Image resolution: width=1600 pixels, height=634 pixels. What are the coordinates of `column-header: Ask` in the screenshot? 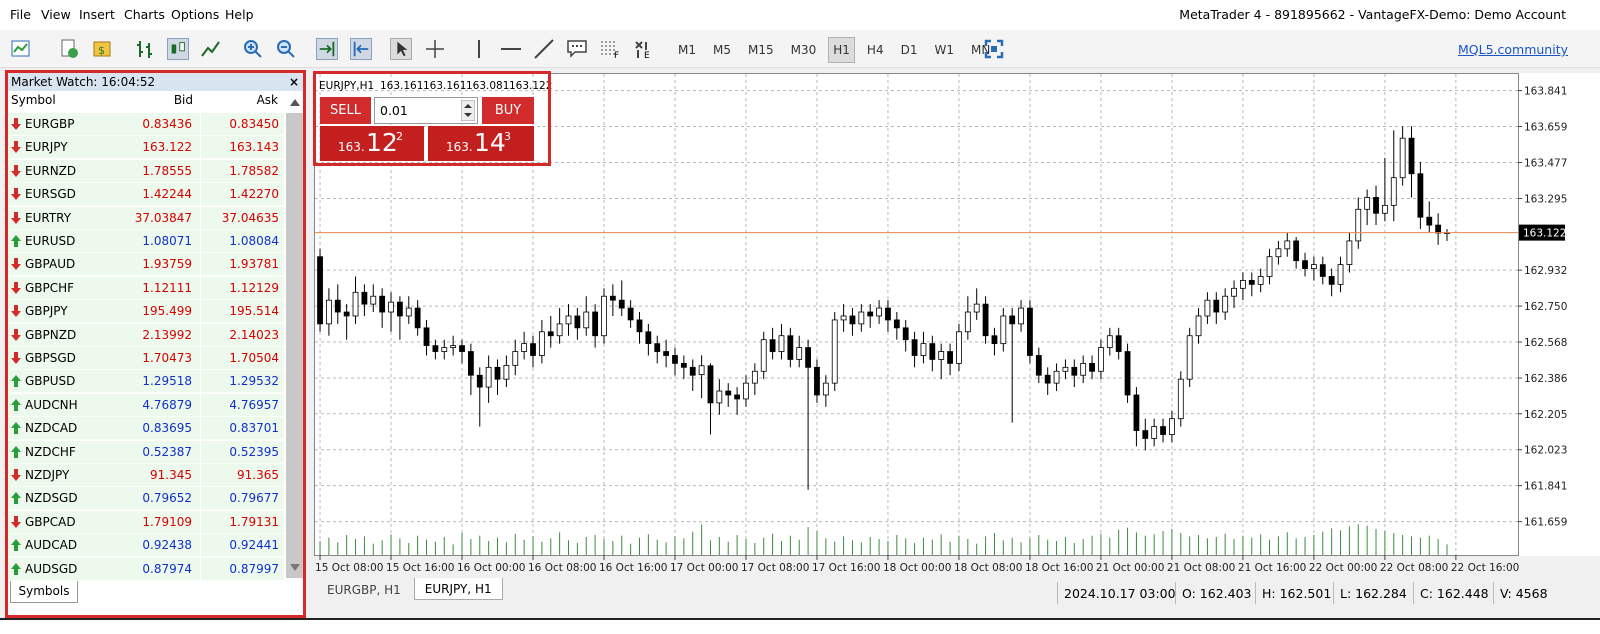 It's located at (267, 100).